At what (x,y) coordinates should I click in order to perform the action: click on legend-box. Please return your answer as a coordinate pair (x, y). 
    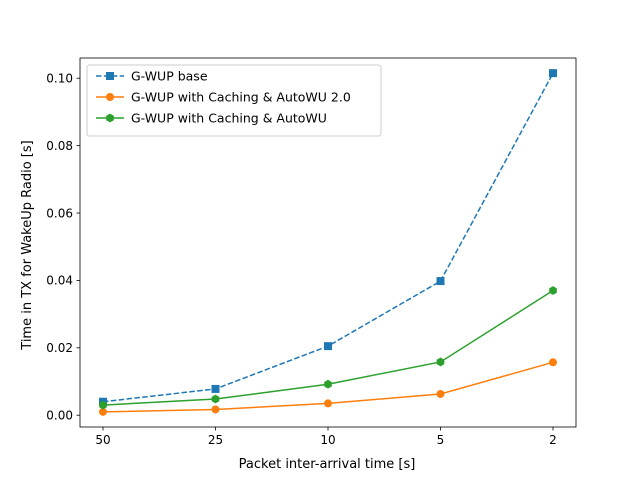
    Looking at the image, I should click on (234, 100).